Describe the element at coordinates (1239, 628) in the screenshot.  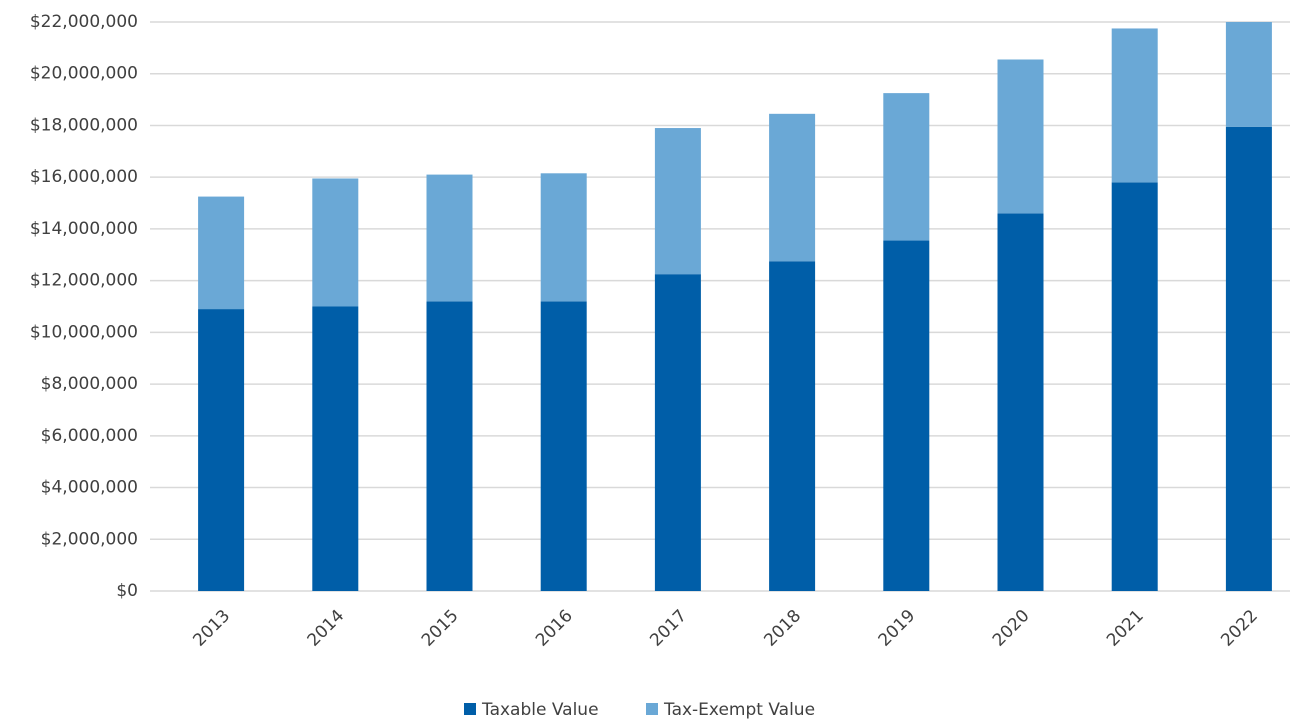
I see `x-tick-label: 2022` at that location.